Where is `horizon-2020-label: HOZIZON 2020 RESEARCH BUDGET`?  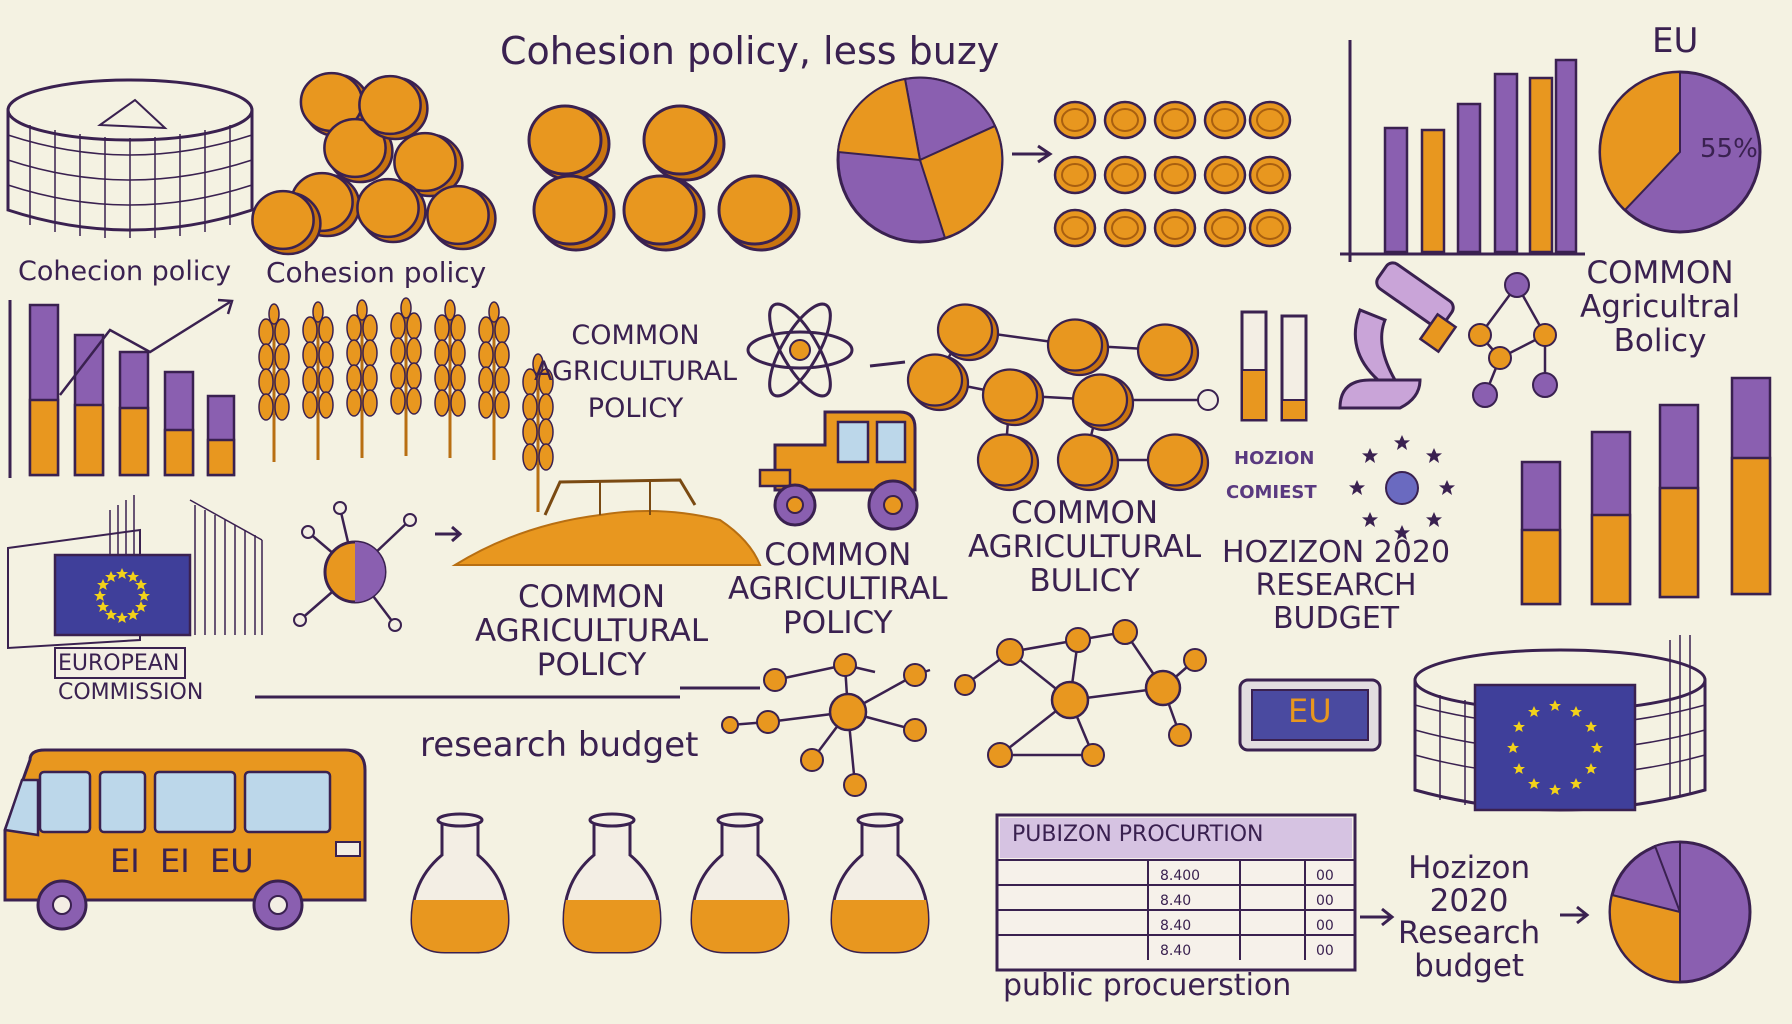
horizon-2020-label: HOZIZON 2020 RESEARCH BUDGET is located at coordinates (1336, 585).